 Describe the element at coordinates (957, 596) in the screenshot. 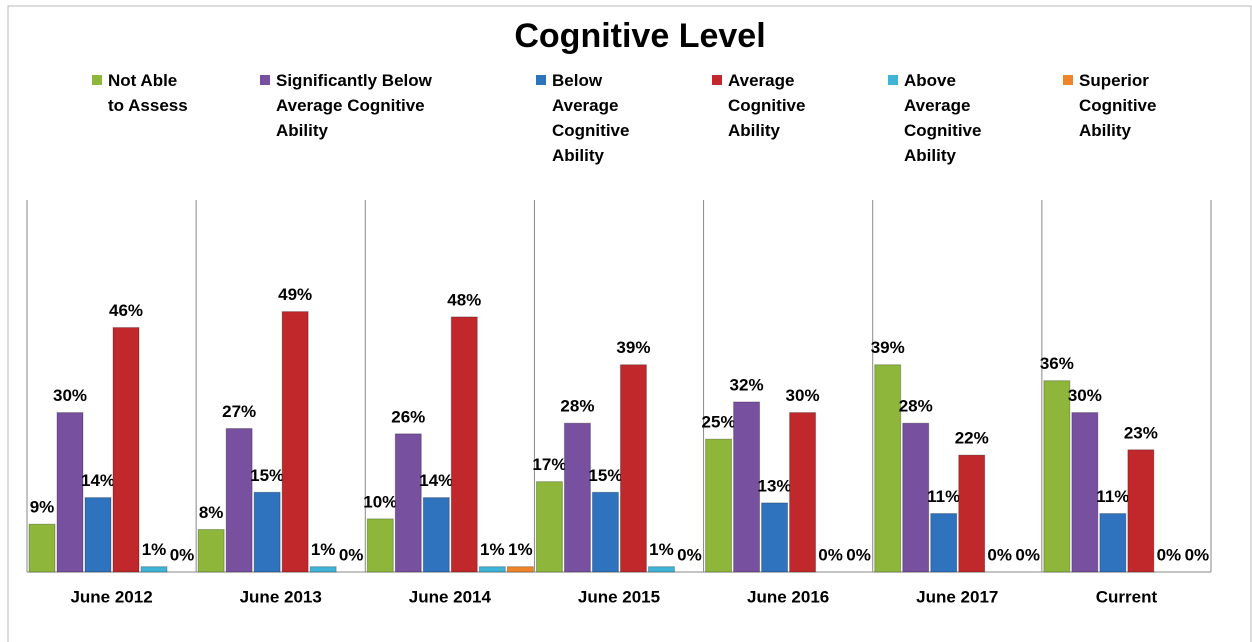

I see `x-tick-label: June 2017` at that location.